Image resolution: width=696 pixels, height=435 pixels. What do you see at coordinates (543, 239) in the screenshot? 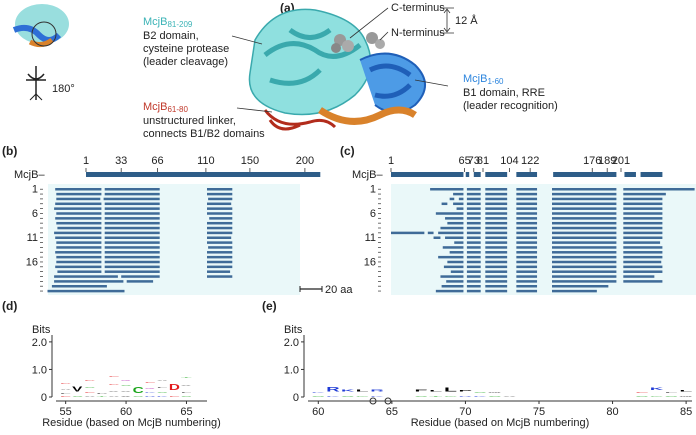
I see `alignment-background` at bounding box center [543, 239].